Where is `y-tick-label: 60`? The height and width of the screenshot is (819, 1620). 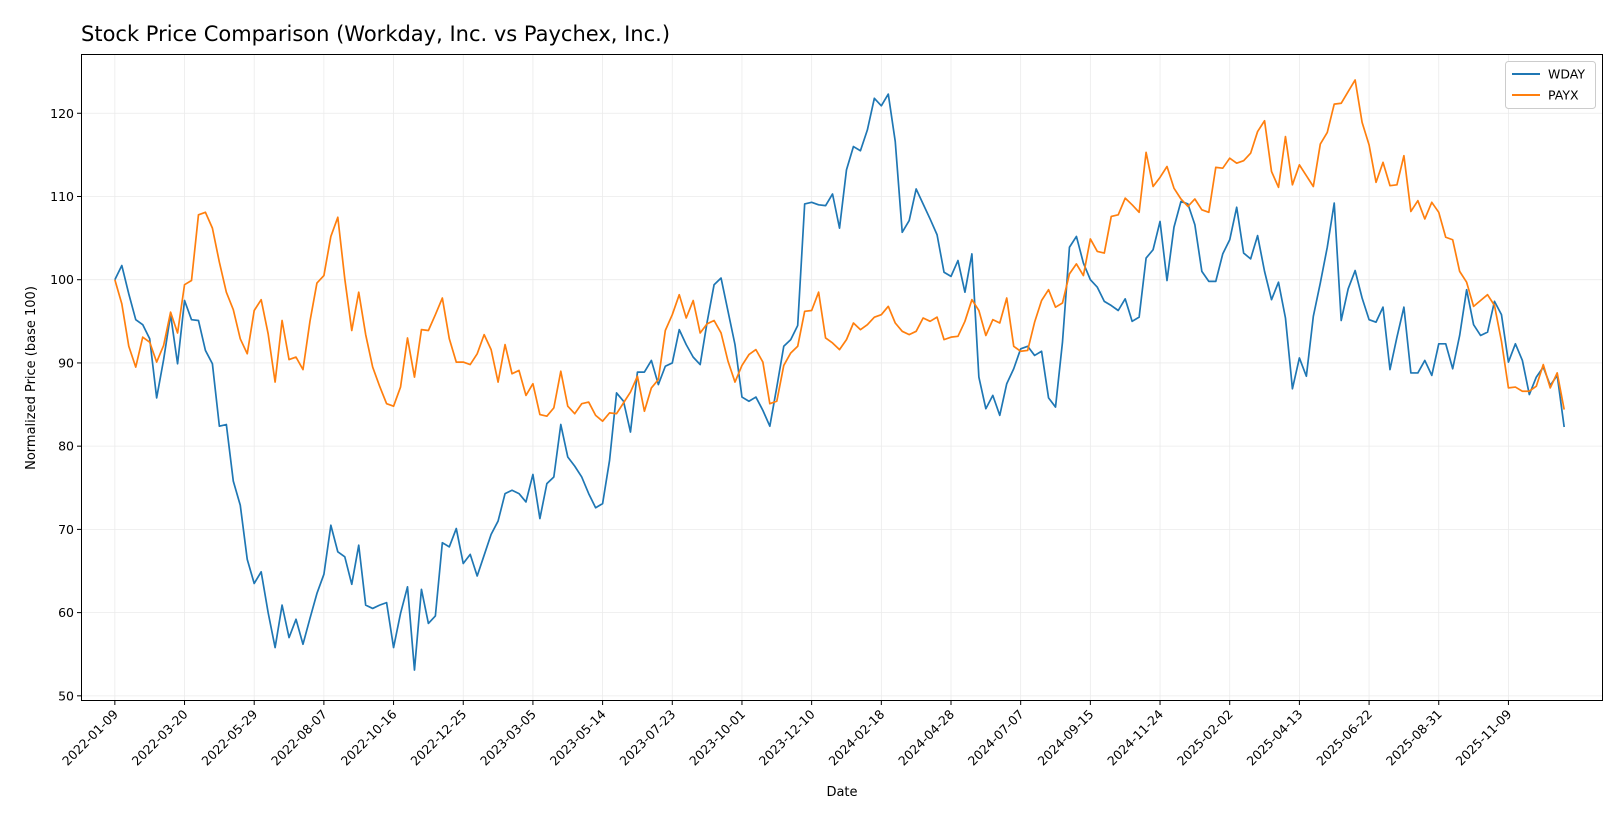
y-tick-label: 60 is located at coordinates (66, 612).